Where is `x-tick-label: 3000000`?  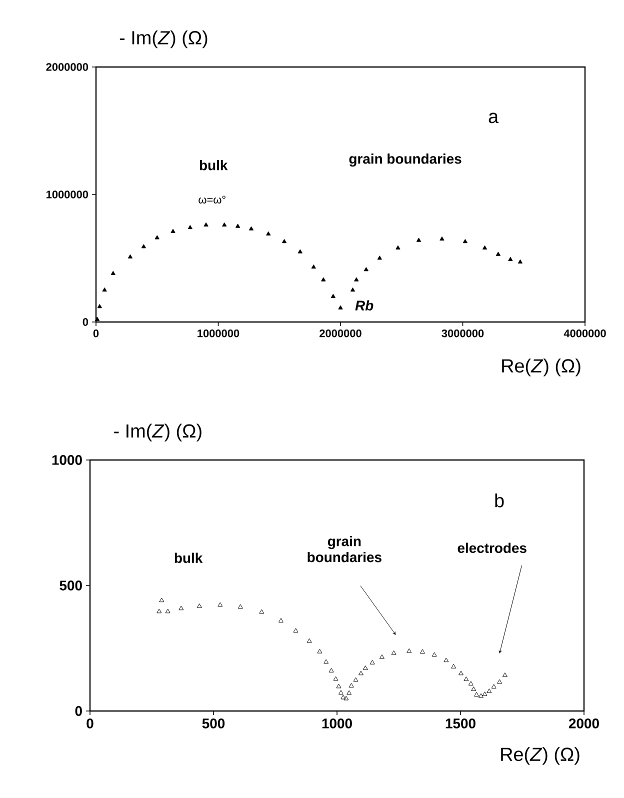 x-tick-label: 3000000 is located at coordinates (463, 334).